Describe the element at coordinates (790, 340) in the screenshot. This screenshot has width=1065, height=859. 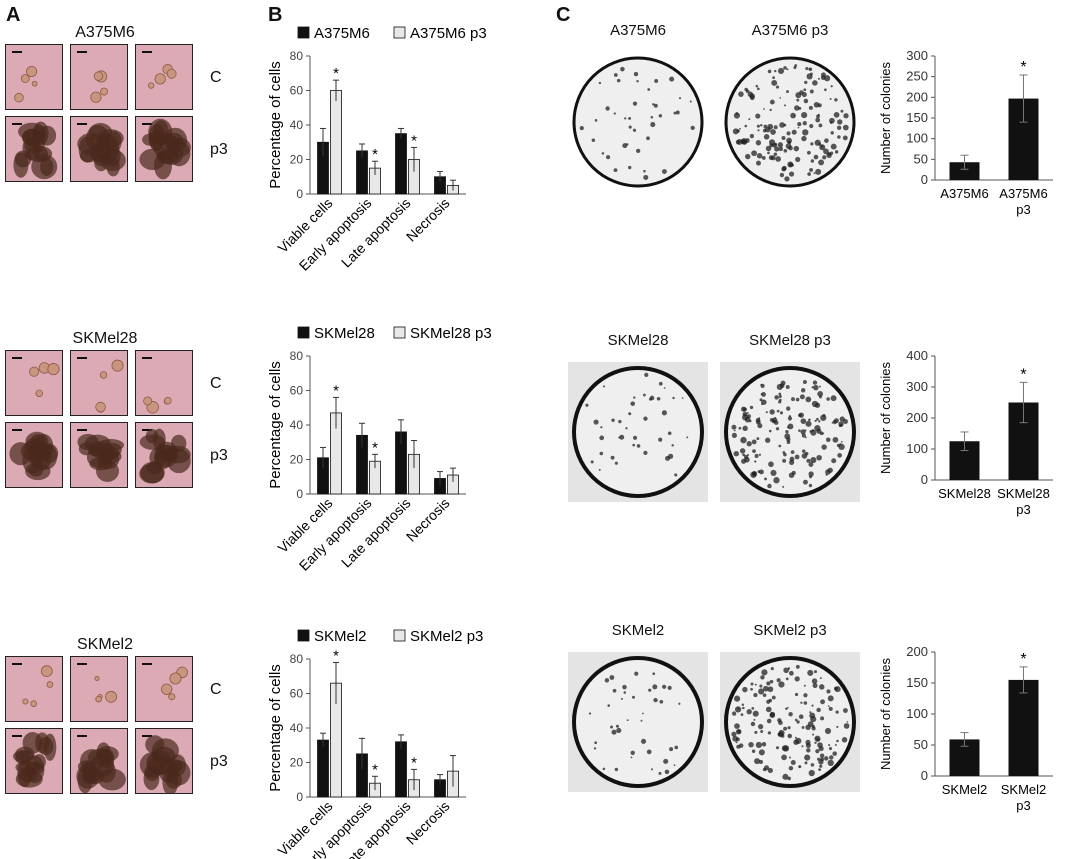
I see `dish-label: SKMel28 p3` at that location.